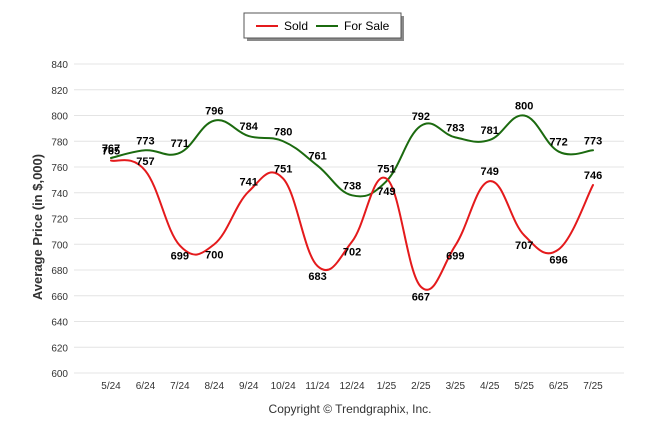 The image size is (646, 434). Describe the element at coordinates (59, 374) in the screenshot. I see `y-tick-label: 600` at that location.